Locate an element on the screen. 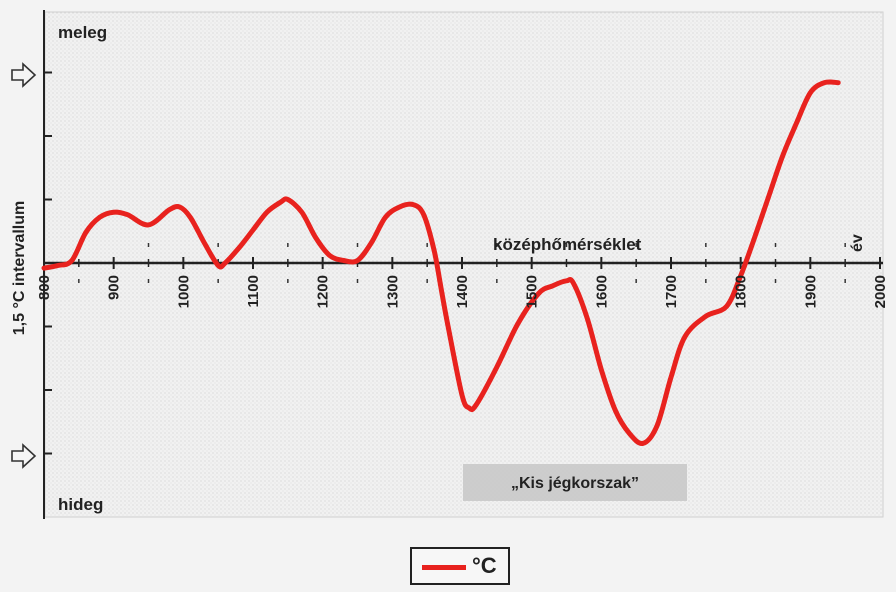 This screenshot has width=896, height=592. x-tick-label: 1700 is located at coordinates (671, 291).